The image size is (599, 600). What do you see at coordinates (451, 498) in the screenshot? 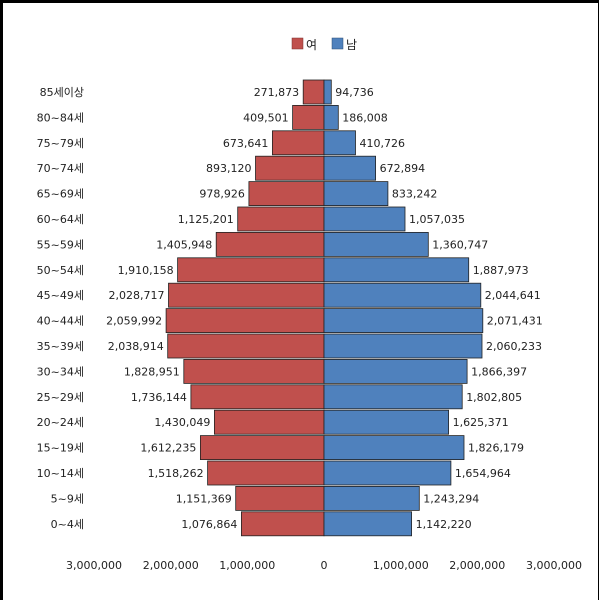
I see `data-label-male: 1,243,294` at bounding box center [451, 498].